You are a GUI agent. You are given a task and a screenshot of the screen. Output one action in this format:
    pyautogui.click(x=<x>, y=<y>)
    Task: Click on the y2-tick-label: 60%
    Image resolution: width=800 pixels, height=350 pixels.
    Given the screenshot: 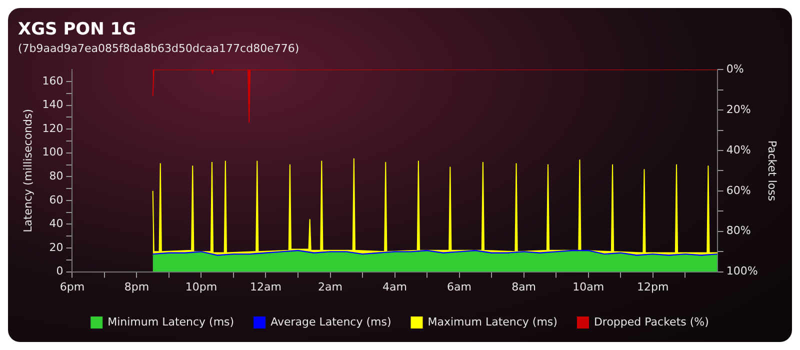 What is the action you would take?
    pyautogui.click(x=738, y=190)
    